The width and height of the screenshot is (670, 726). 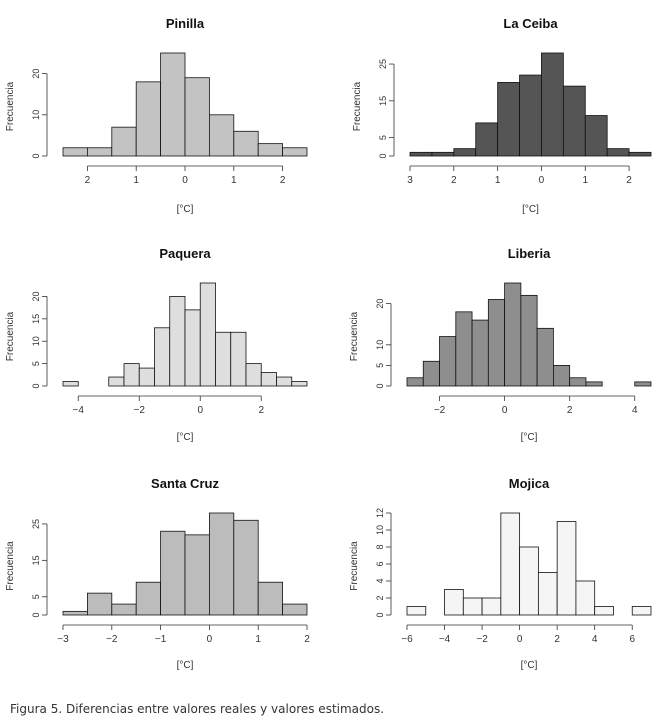 What do you see at coordinates (156, 344) in the screenshot?
I see `histogram-paquera: Paquera 0 5 10 15 20 Frecuencia −4 −2 0 2 [°C]` at bounding box center [156, 344].